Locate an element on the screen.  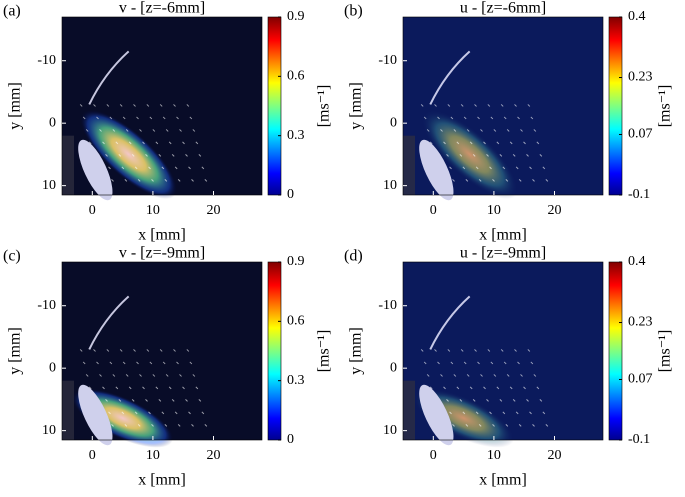
y-axis-label: y [mm] is located at coordinates (15, 351).